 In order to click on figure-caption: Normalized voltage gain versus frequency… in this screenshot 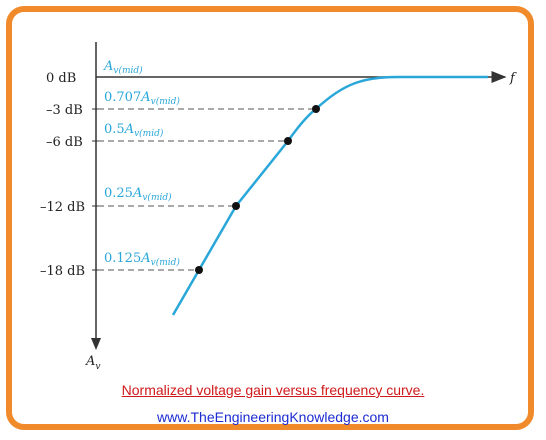, I will do `click(273, 390)`.